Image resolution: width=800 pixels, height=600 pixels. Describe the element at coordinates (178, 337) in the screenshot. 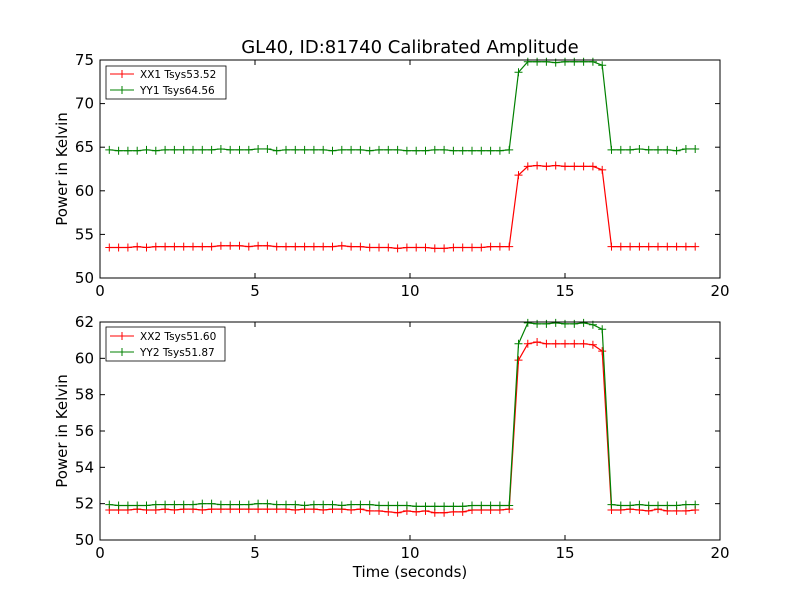

I see `bottom-legend-label-xx2: XX2 Tsys51.60` at that location.